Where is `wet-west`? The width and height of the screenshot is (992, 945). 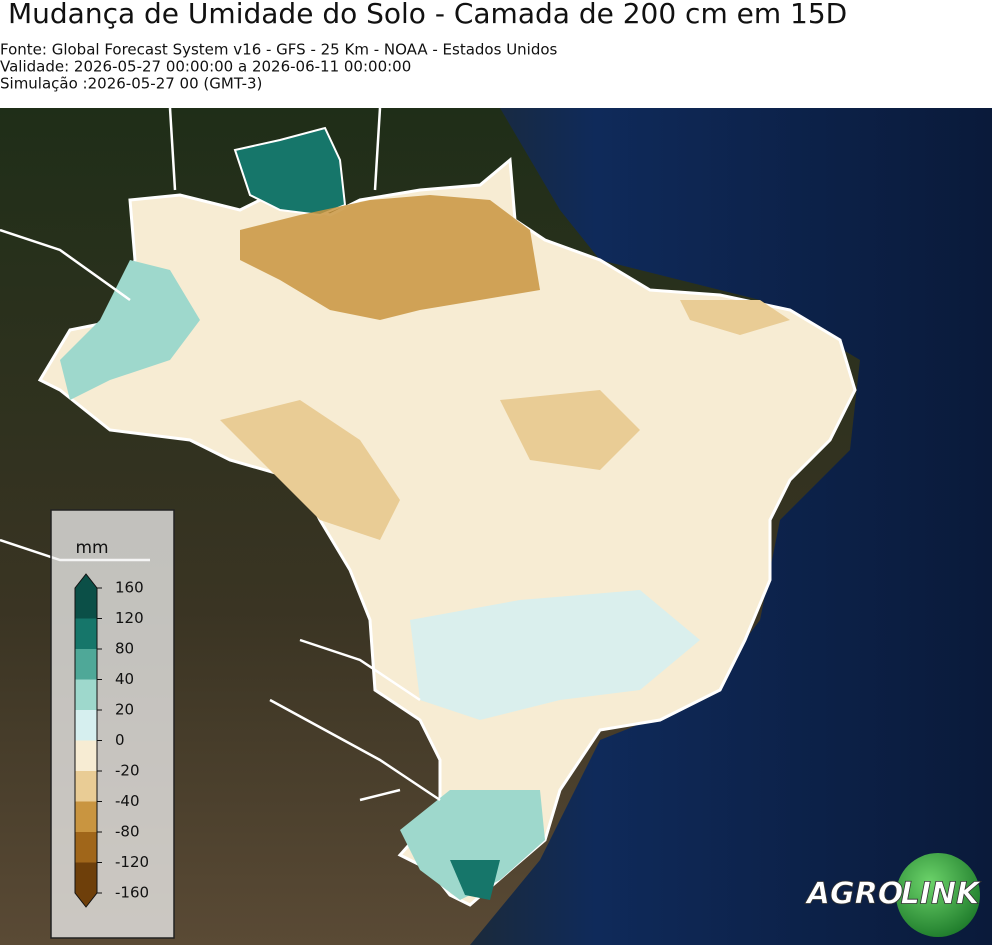
wet-west is located at coordinates (130, 330).